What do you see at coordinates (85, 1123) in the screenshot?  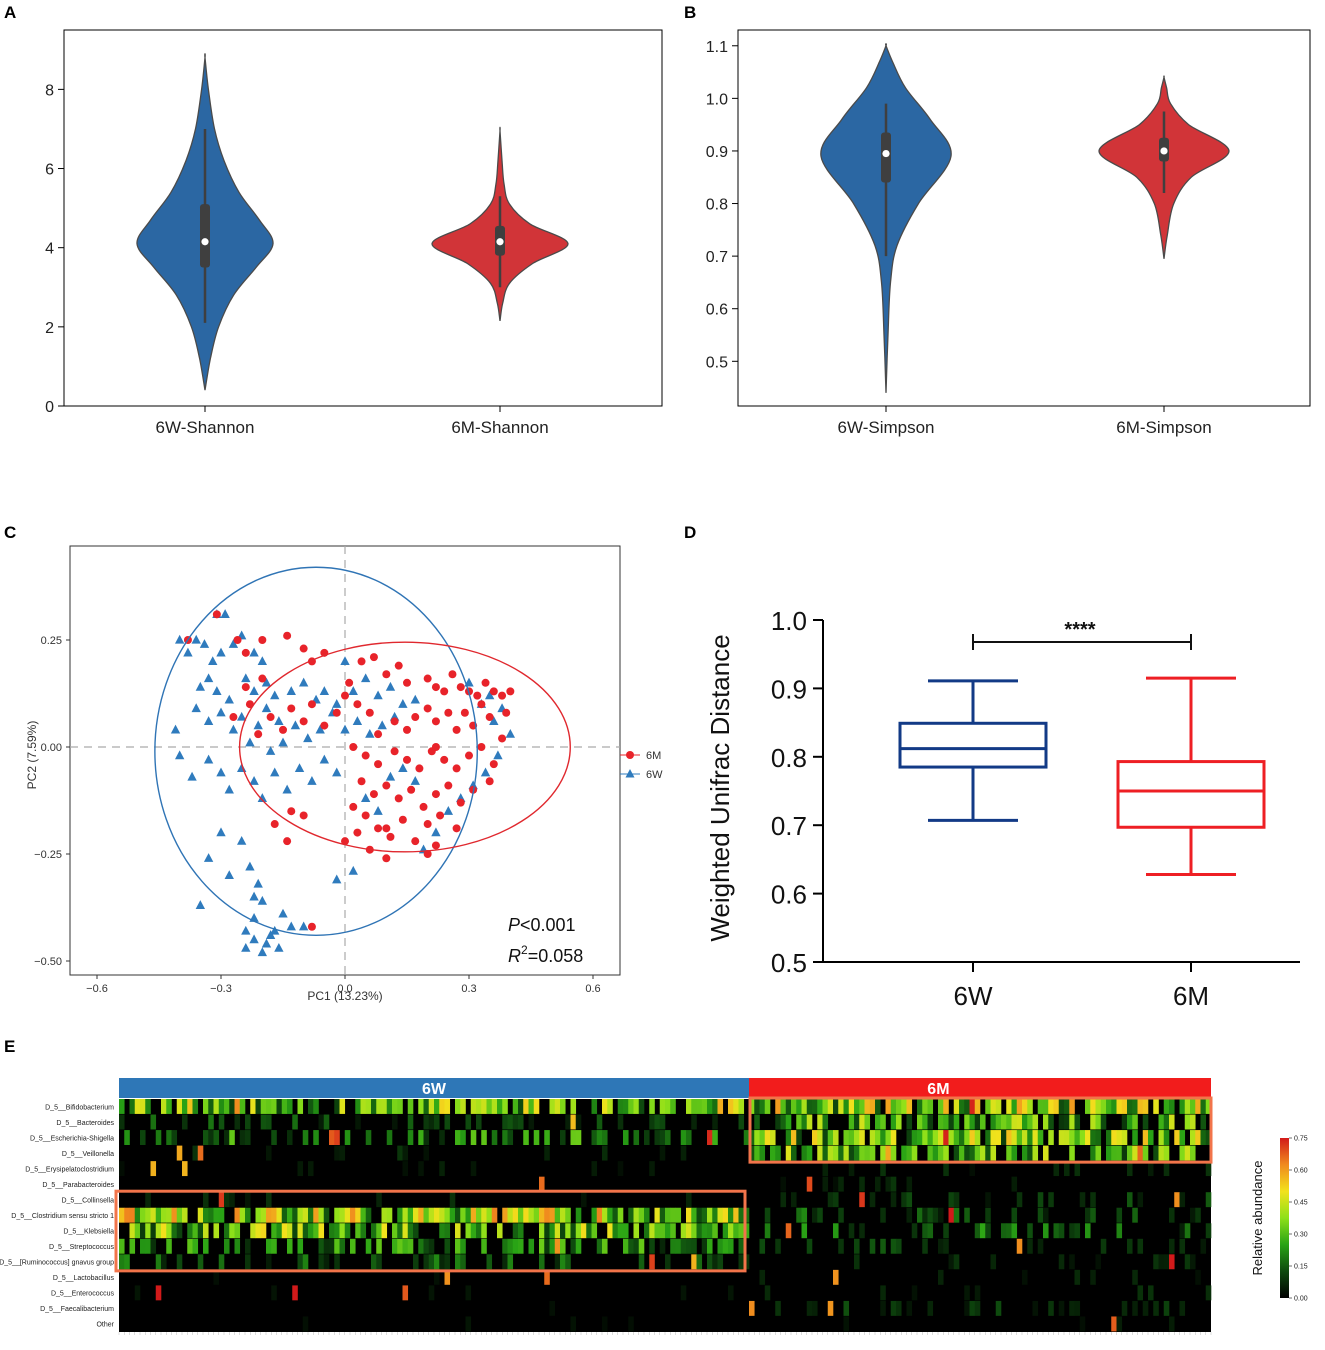 I see `heatmap-row-label: D_5__Bacteroides` at bounding box center [85, 1123].